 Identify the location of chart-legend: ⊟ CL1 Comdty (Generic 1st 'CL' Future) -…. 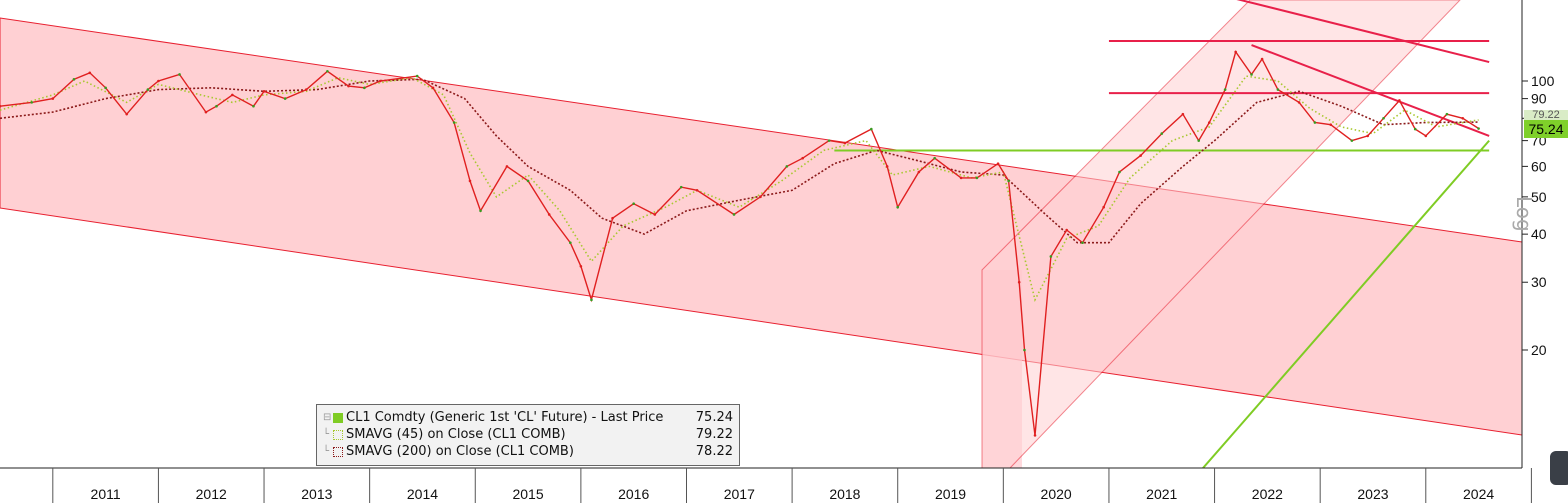
(528, 435).